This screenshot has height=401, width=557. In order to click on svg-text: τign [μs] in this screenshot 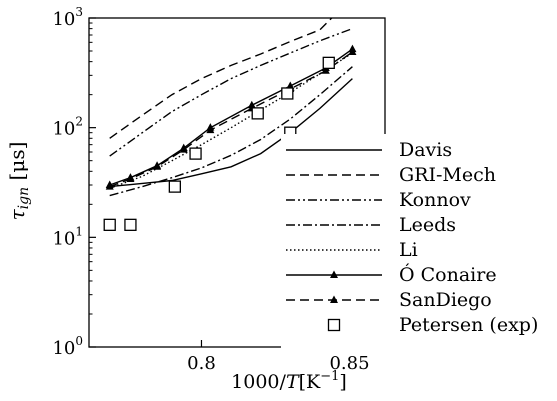, I will do `click(18, 181)`.